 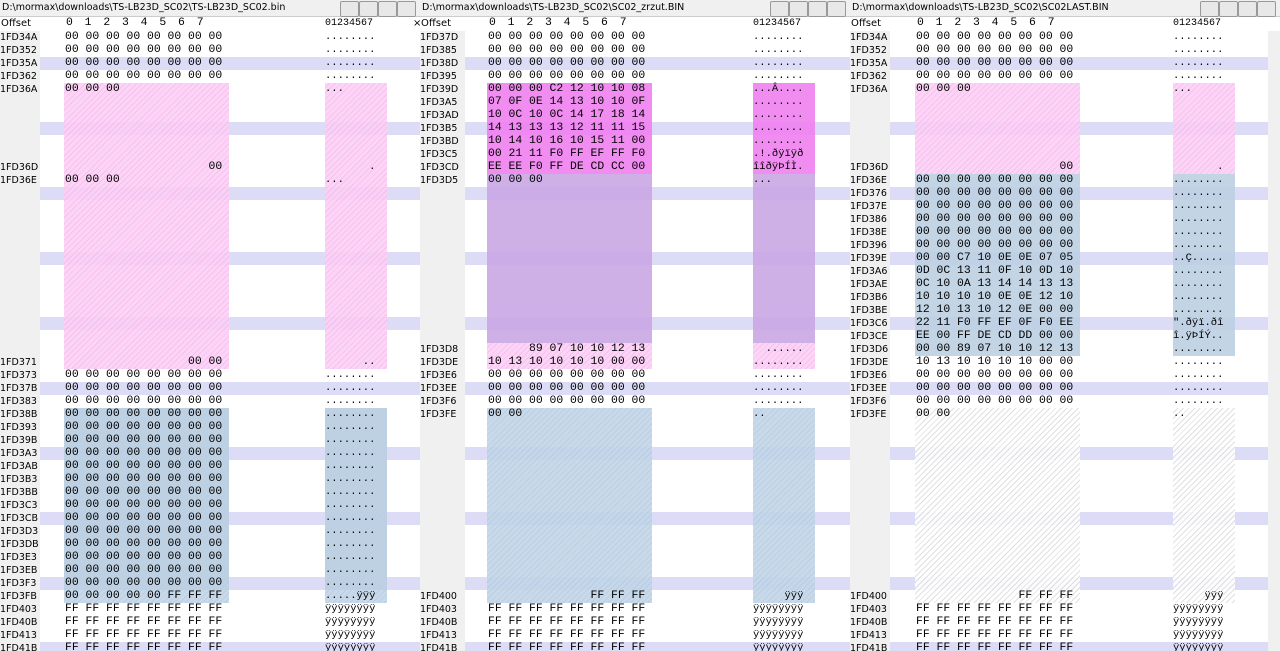 I want to click on offset: 1FD35A, so click(x=19, y=63).